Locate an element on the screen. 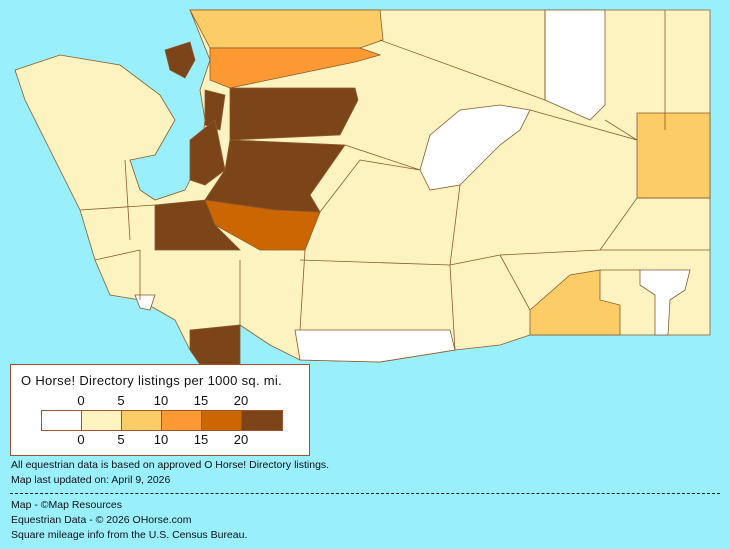 Image resolution: width=730 pixels, height=549 pixels. county-thurston is located at coordinates (197, 225).